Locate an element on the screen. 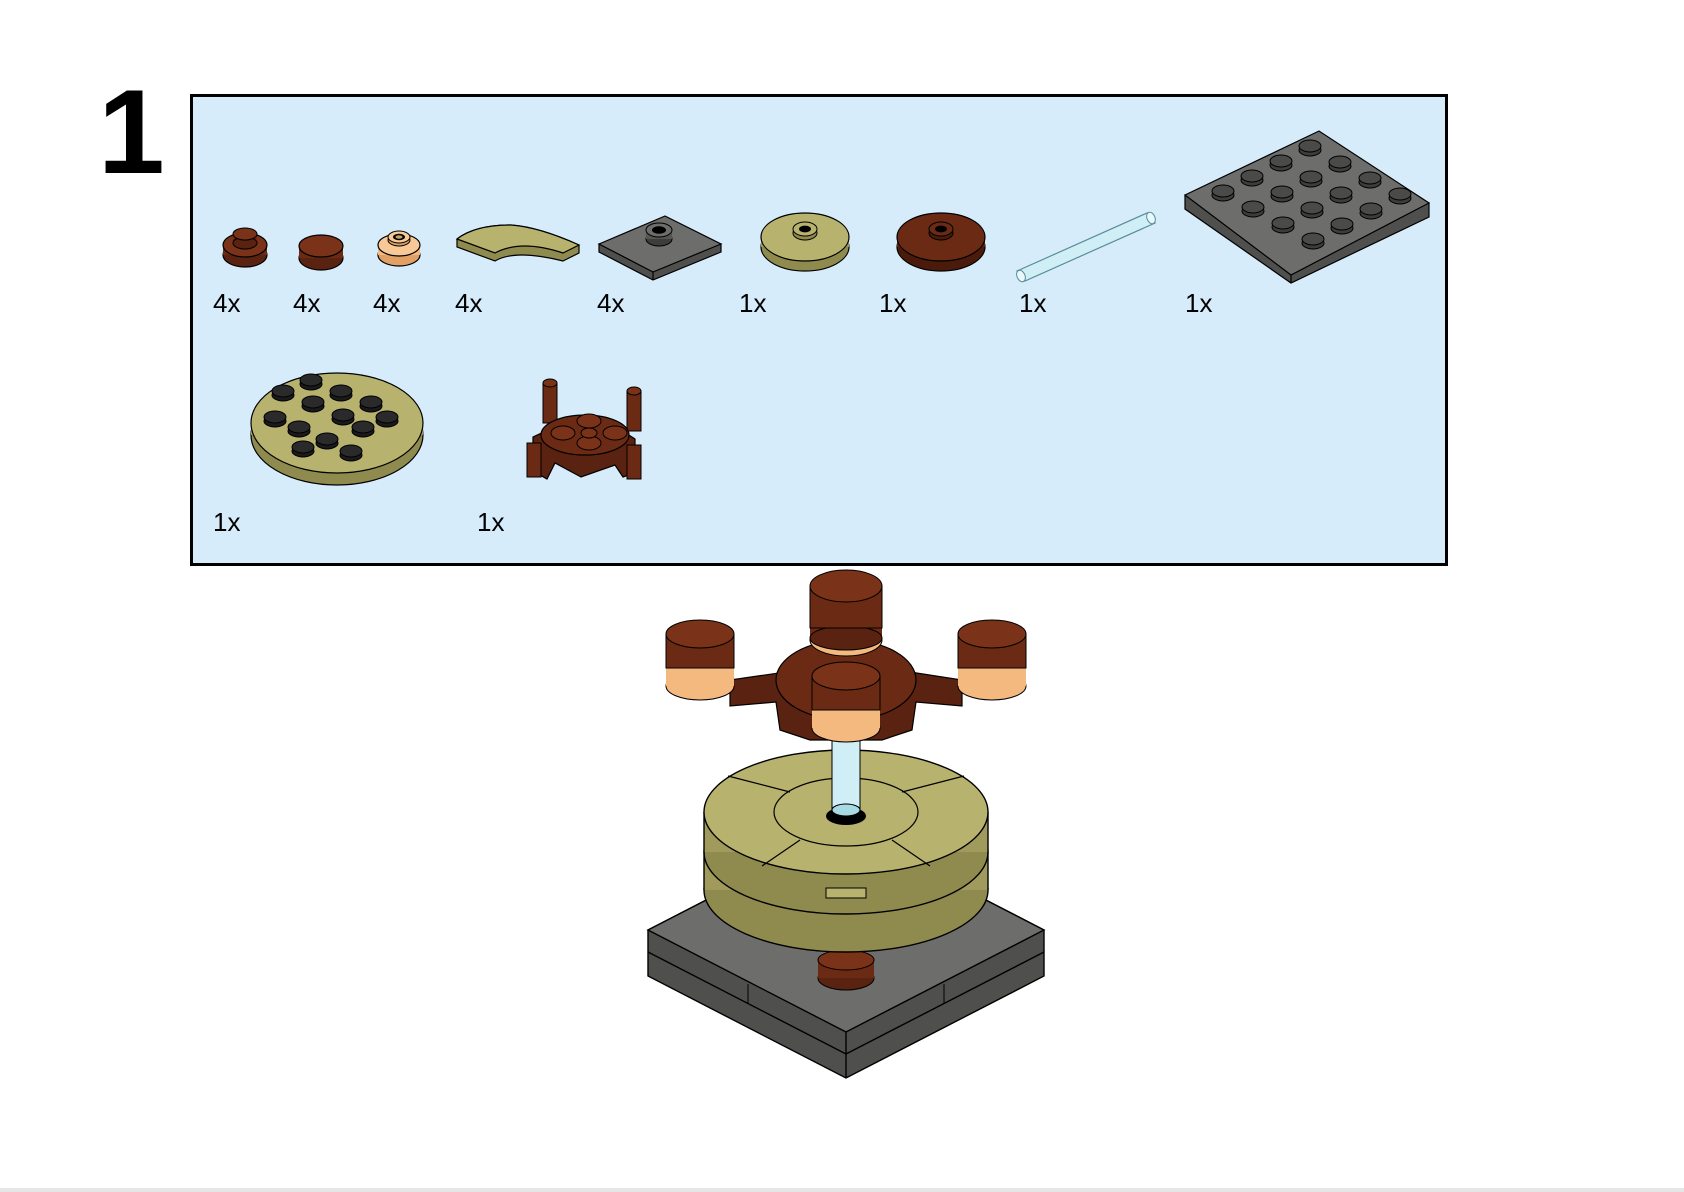 The width and height of the screenshot is (1684, 1192). part-candelabra-holder-brown is located at coordinates (588, 430).